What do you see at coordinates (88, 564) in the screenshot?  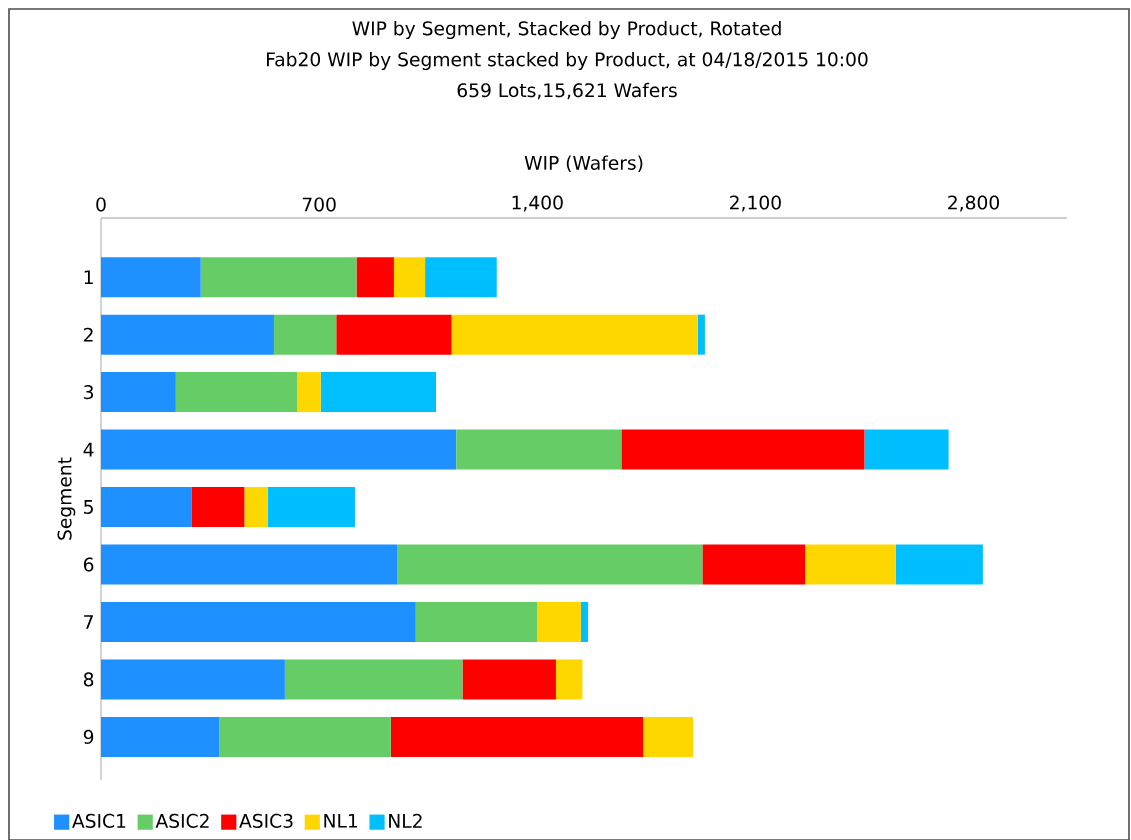 I see `y-tick-label: 6` at bounding box center [88, 564].